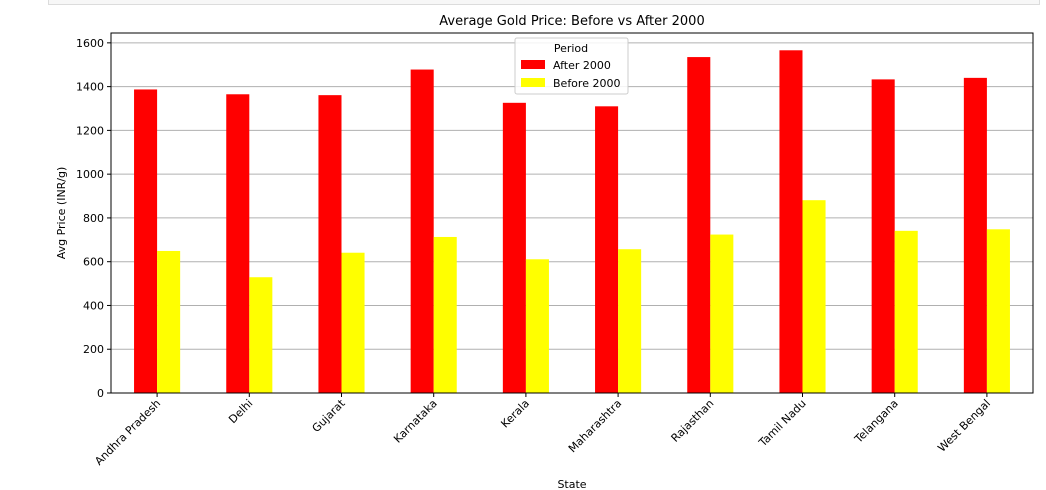  Describe the element at coordinates (61, 213) in the screenshot. I see `y-axis-label: Avg Price (INR/g)` at that location.